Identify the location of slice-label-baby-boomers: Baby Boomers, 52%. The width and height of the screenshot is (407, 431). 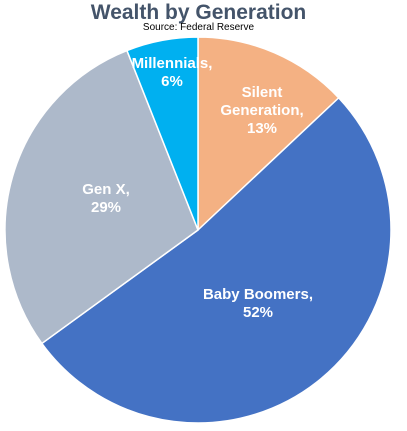
(258, 303).